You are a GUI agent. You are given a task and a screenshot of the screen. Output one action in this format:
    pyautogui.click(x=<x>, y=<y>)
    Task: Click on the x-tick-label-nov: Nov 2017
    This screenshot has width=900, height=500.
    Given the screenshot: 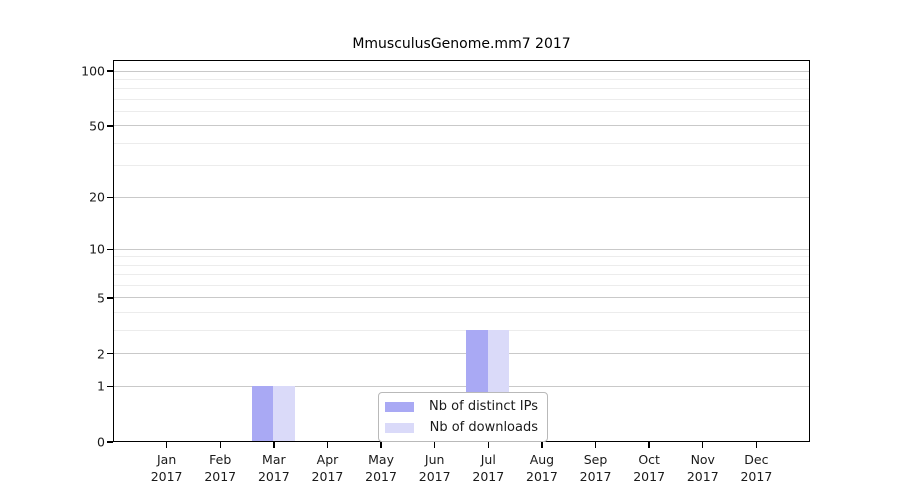 What is the action you would take?
    pyautogui.click(x=703, y=468)
    